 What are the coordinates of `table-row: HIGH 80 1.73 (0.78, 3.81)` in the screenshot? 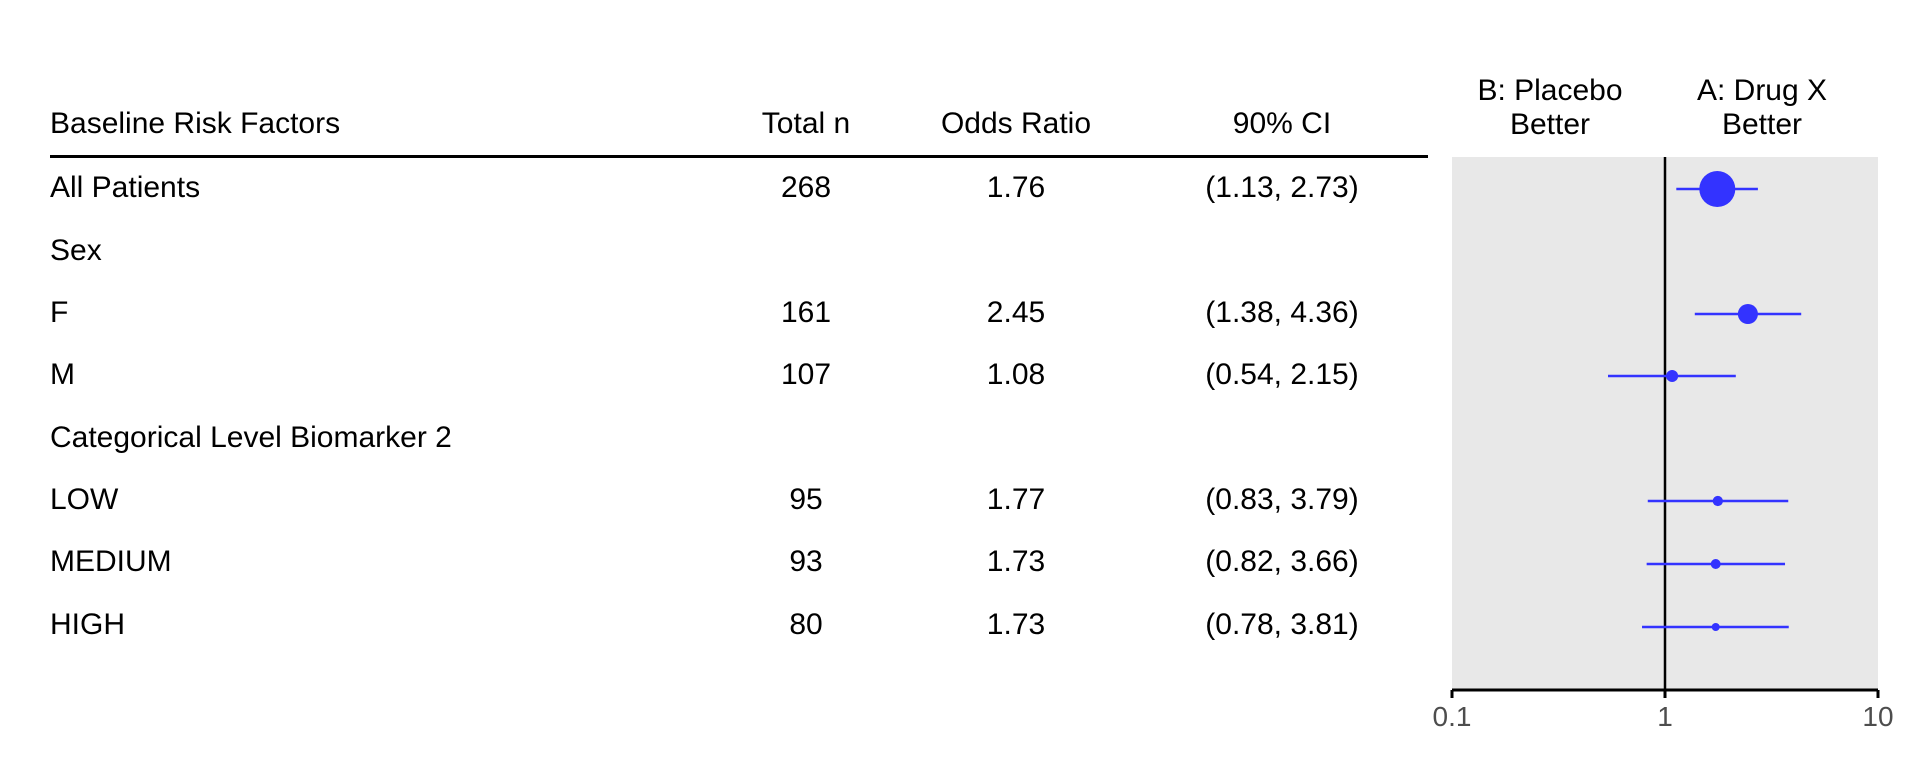 It's located at (720, 625).